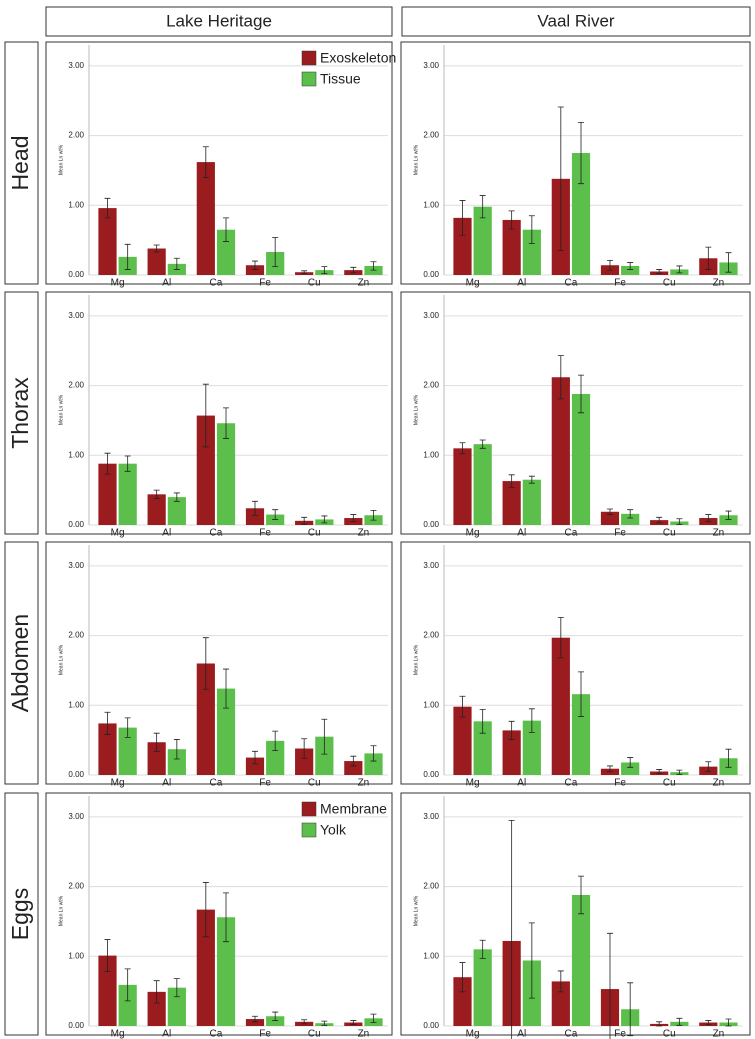  What do you see at coordinates (219, 20) in the screenshot?
I see `column-header: Lake Heritage` at bounding box center [219, 20].